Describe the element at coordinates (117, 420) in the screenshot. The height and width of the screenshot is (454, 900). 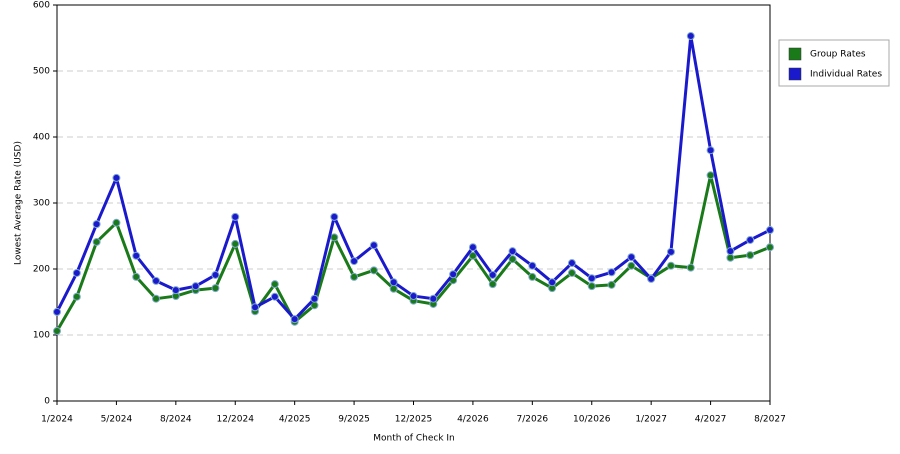
I see `x-tick-label: 5/2024` at that location.